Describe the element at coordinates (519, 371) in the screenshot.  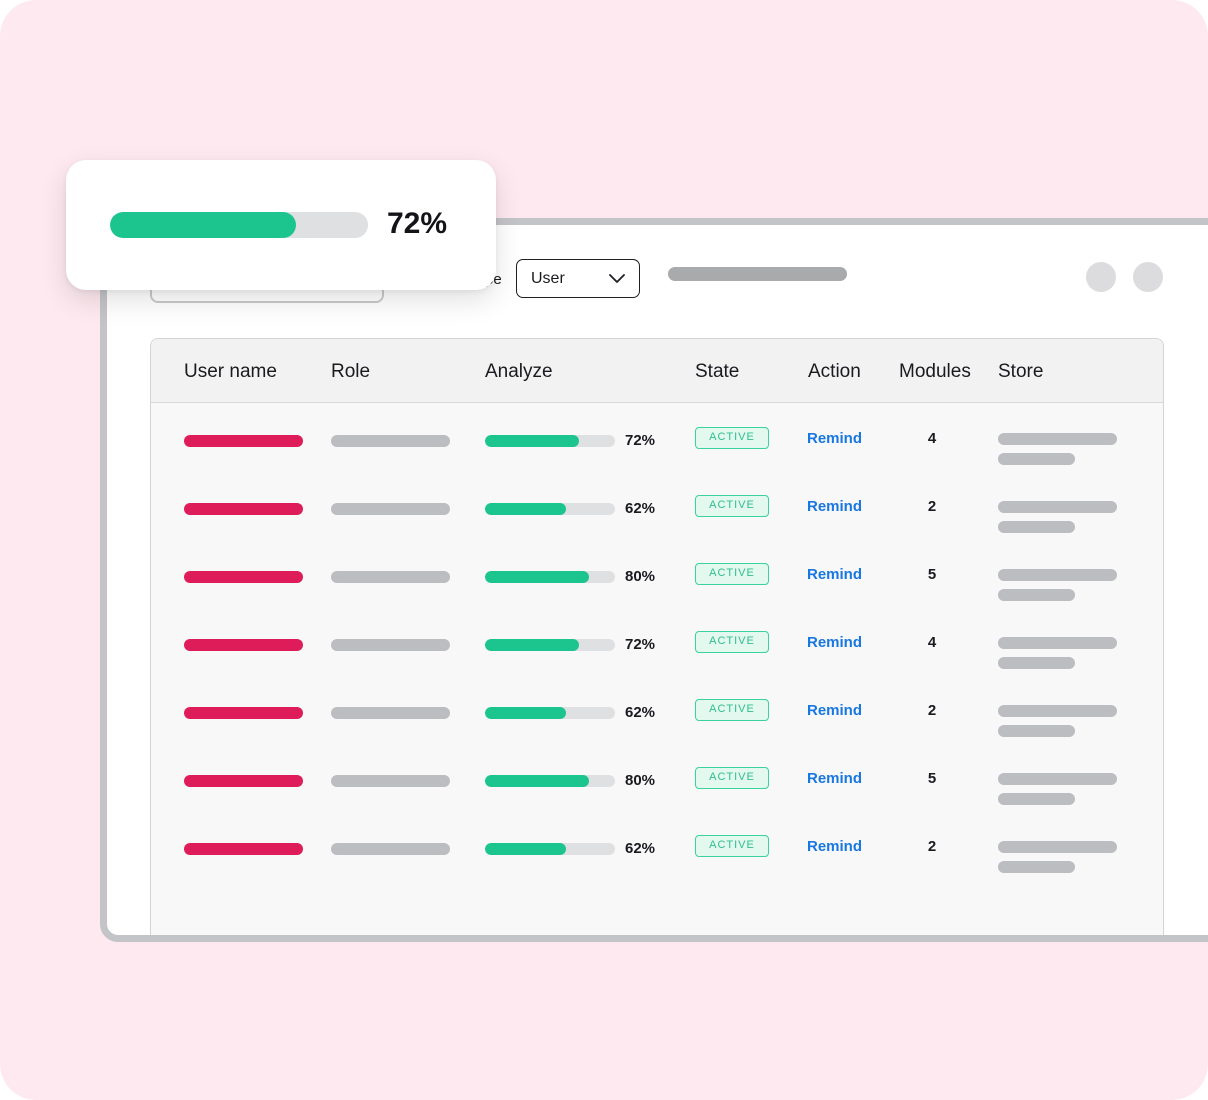
I see `header-analyze: Analyze` at that location.